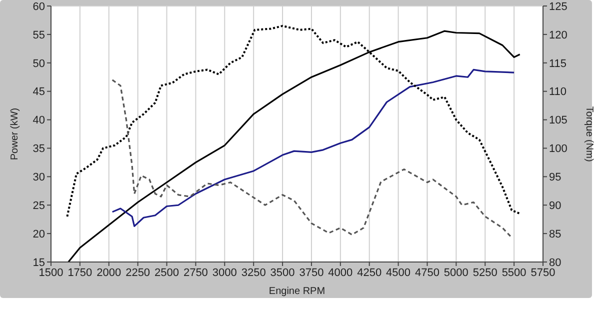  Describe the element at coordinates (51, 272) in the screenshot. I see `x-tick-label: 1500` at that location.